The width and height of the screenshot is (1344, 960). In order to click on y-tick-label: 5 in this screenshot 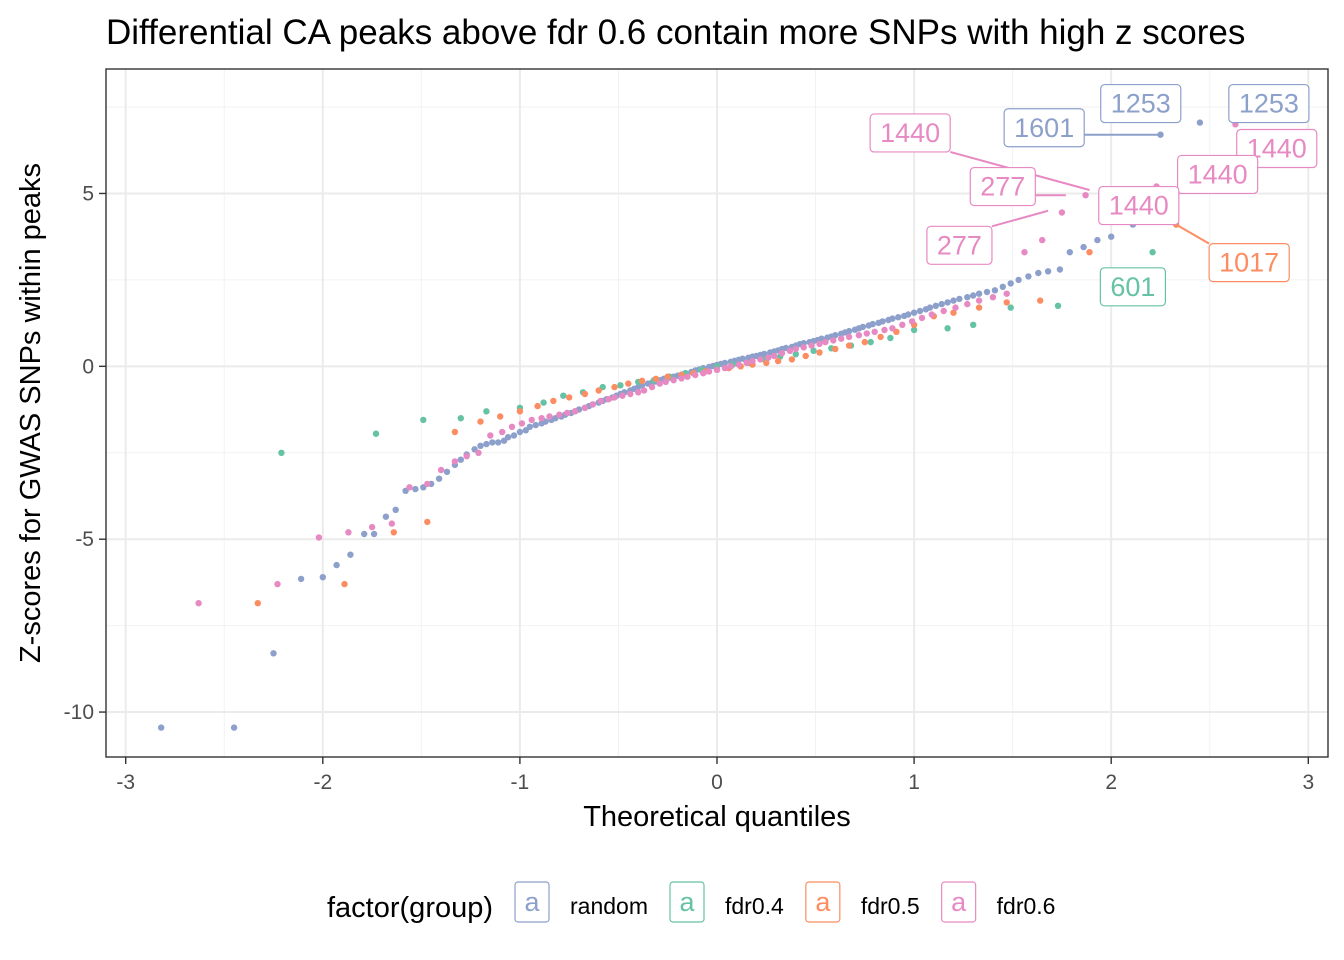, I will do `click(88, 193)`.